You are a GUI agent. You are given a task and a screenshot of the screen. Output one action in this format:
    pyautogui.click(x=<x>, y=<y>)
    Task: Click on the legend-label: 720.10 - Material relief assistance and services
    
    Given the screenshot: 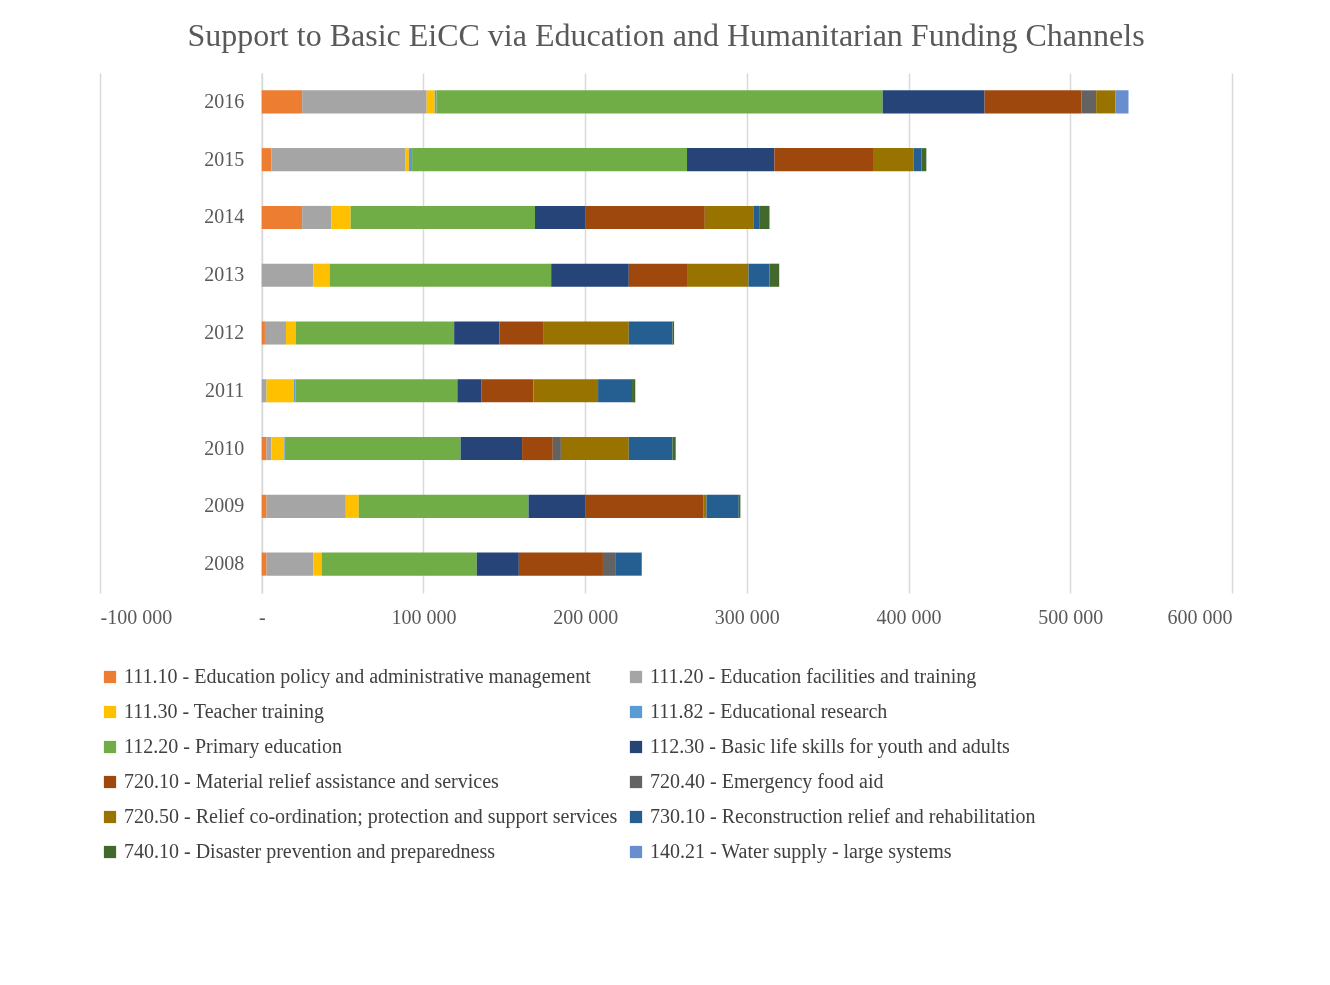 What is the action you would take?
    pyautogui.click(x=312, y=781)
    